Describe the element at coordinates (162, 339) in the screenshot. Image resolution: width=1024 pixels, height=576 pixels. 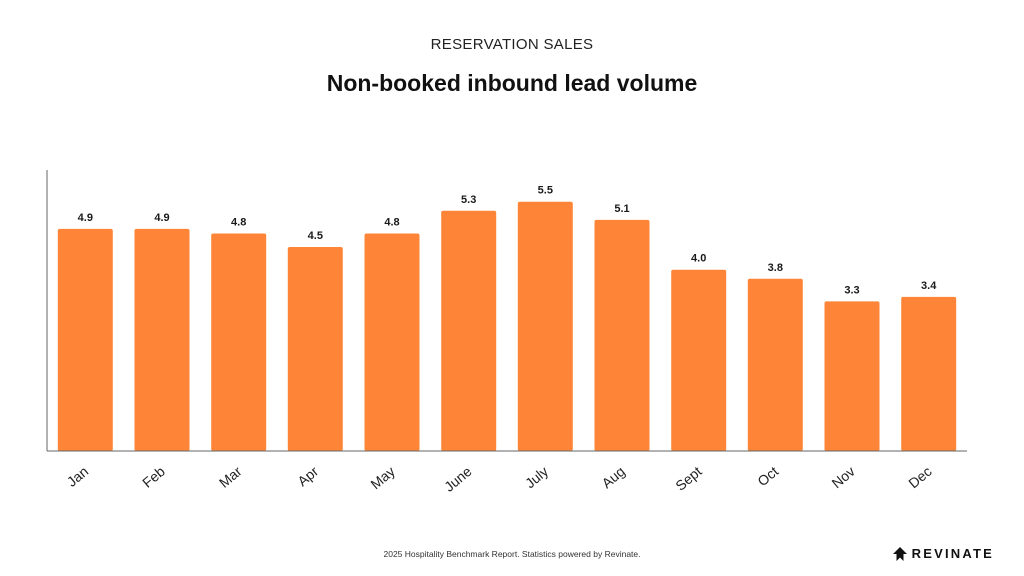
I see `bar-feb` at that location.